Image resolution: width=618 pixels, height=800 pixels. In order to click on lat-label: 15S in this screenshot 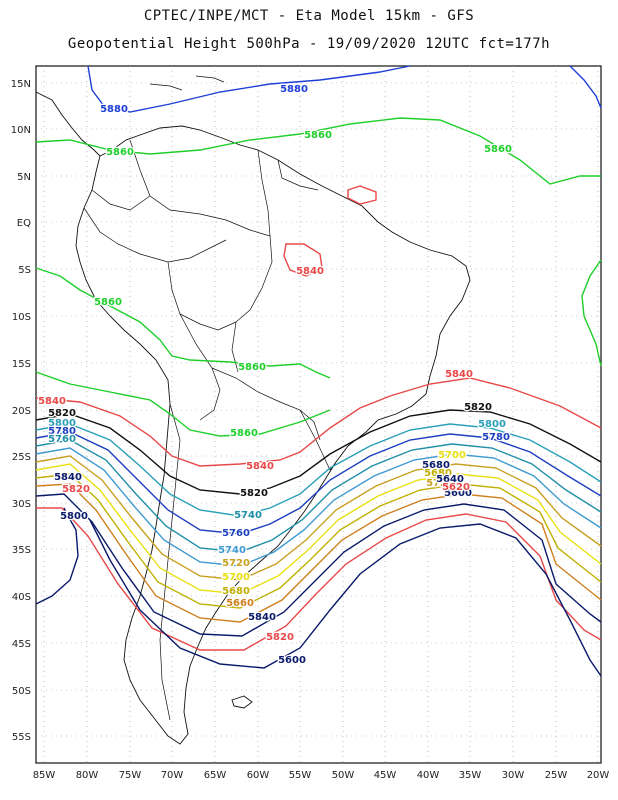, I will do `click(21, 364)`.